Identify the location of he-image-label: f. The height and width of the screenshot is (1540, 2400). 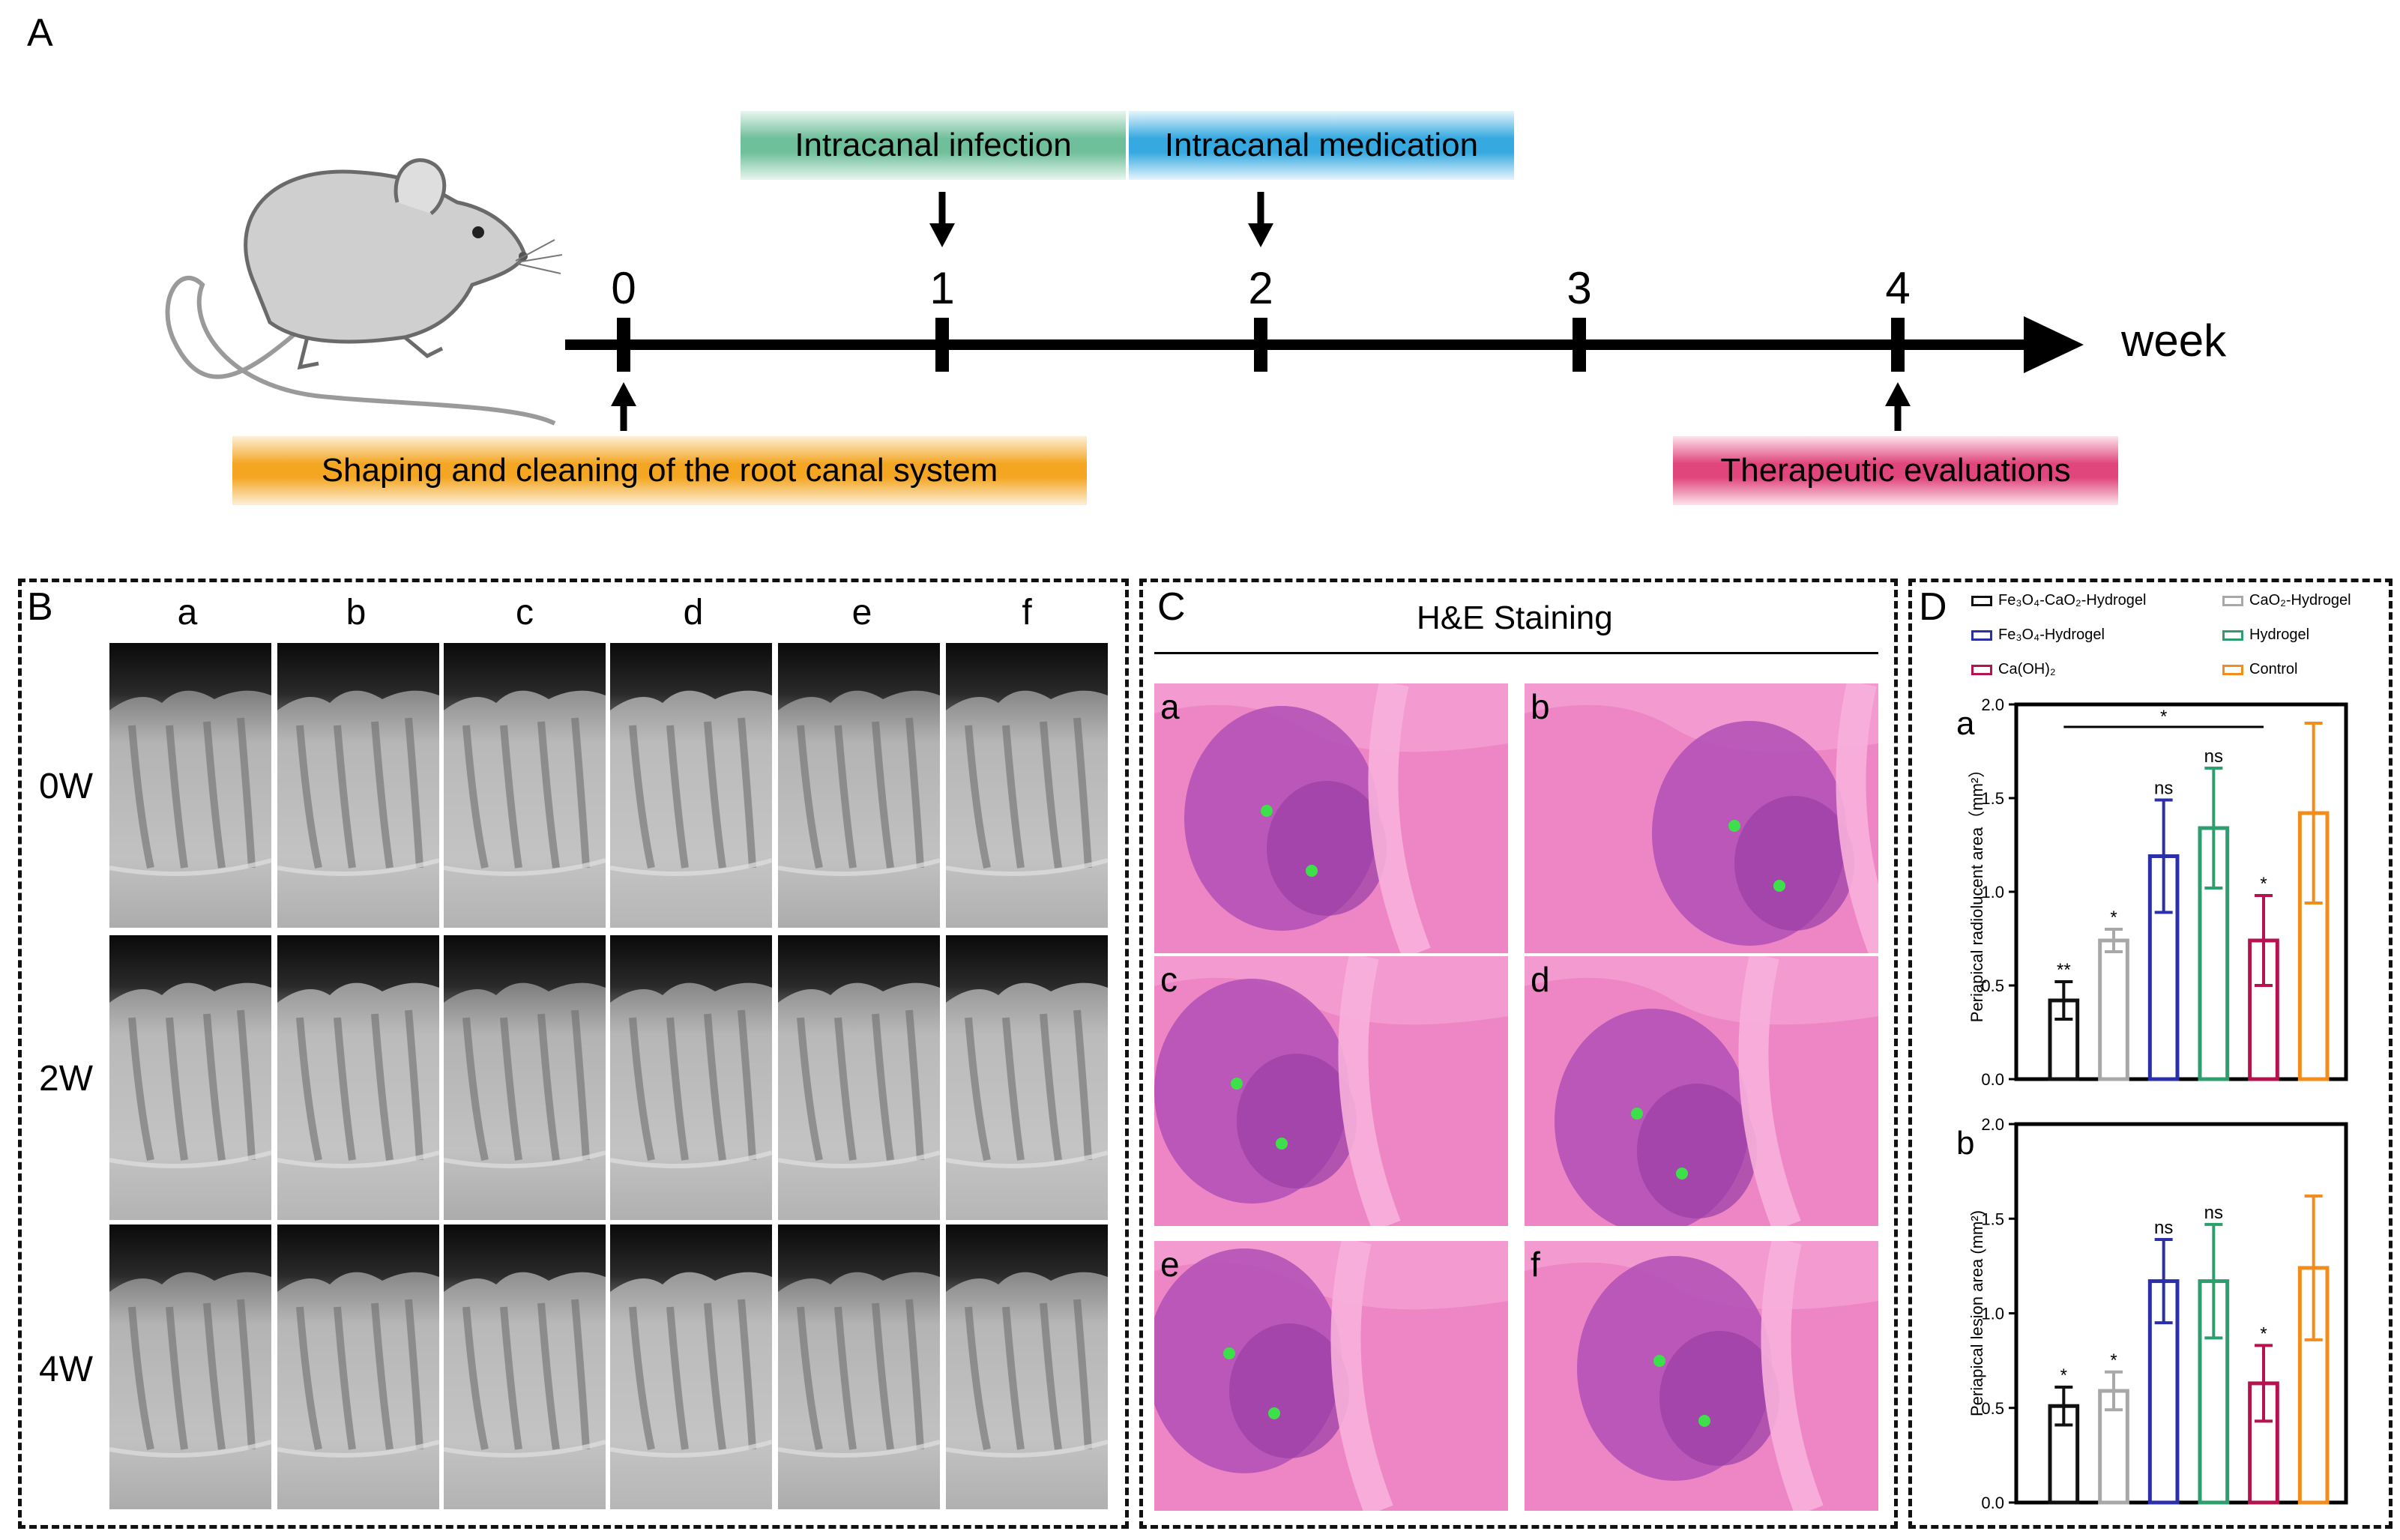
(1536, 1264).